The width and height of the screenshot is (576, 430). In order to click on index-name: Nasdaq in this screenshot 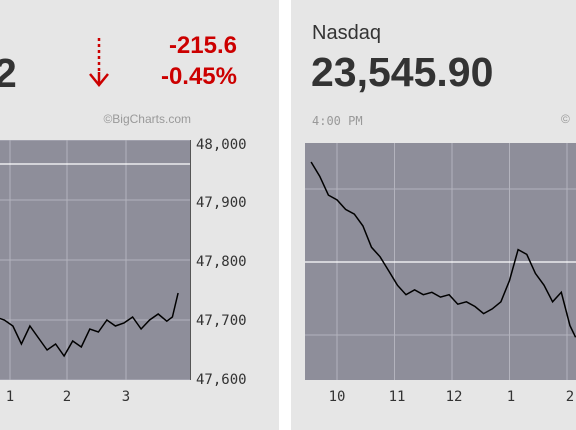, I will do `click(346, 33)`.